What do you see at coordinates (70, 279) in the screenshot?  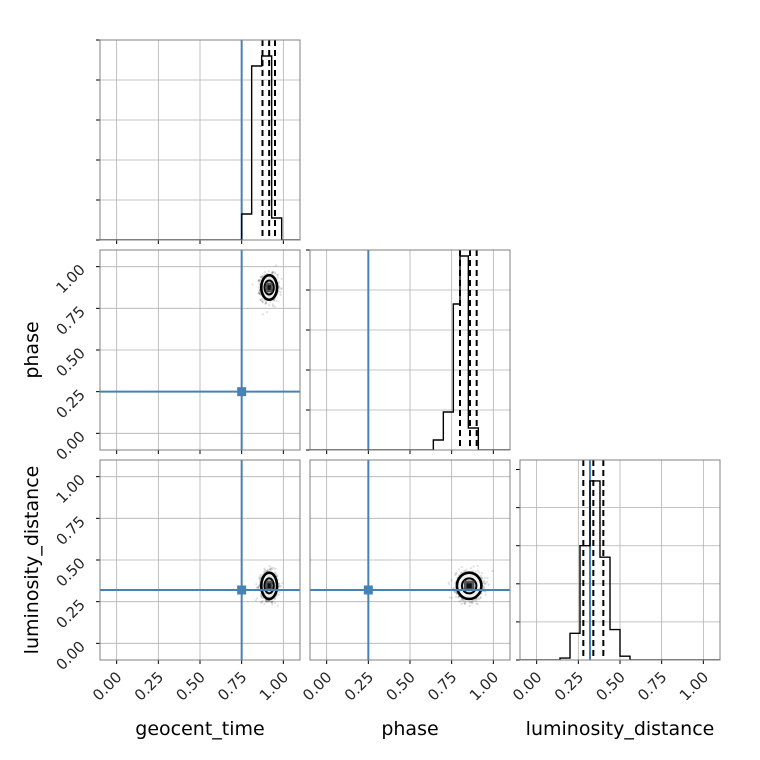 I see `y-tick-label: 1.00` at bounding box center [70, 279].